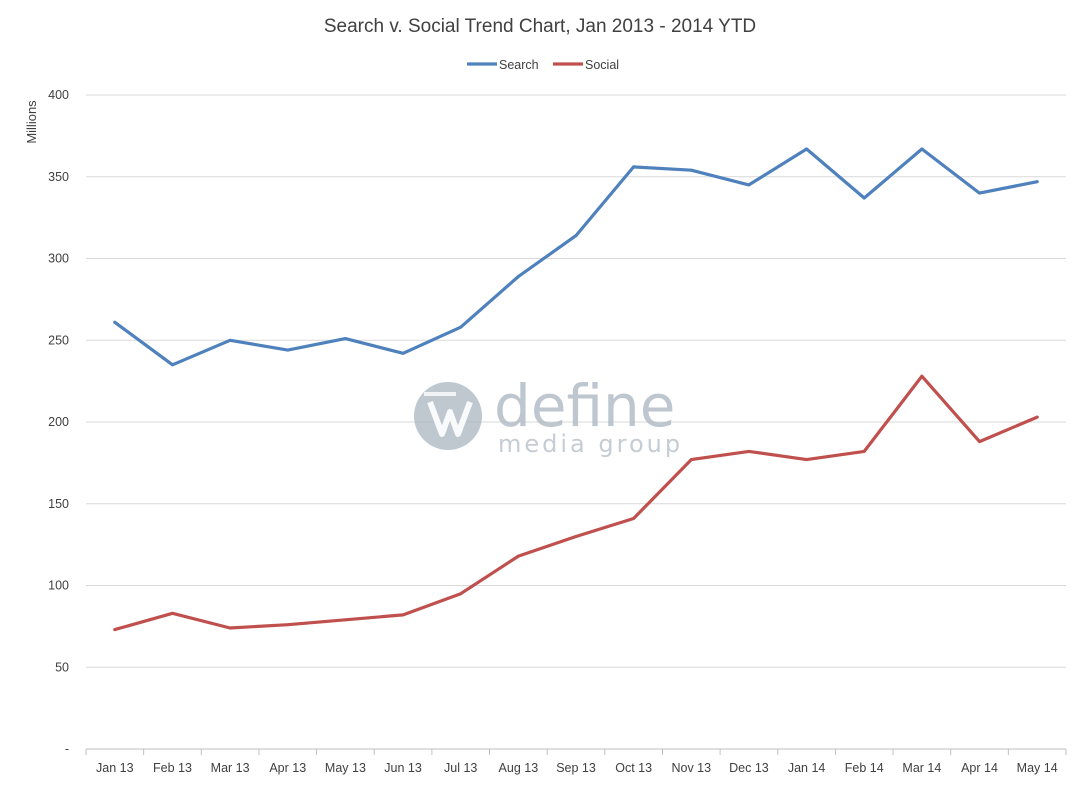 The image size is (1084, 787). I want to click on x-tick-label: Feb 14, so click(864, 768).